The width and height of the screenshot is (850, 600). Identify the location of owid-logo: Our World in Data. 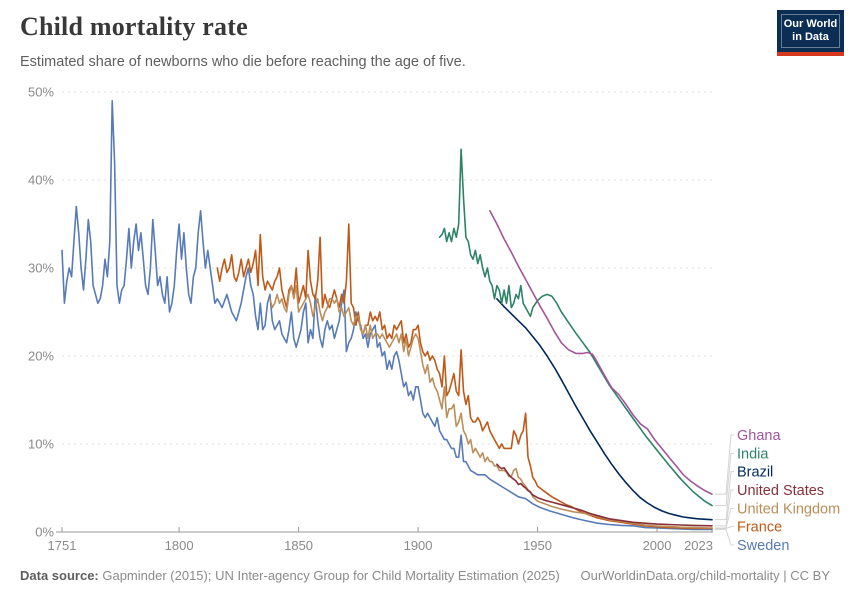
(810, 33).